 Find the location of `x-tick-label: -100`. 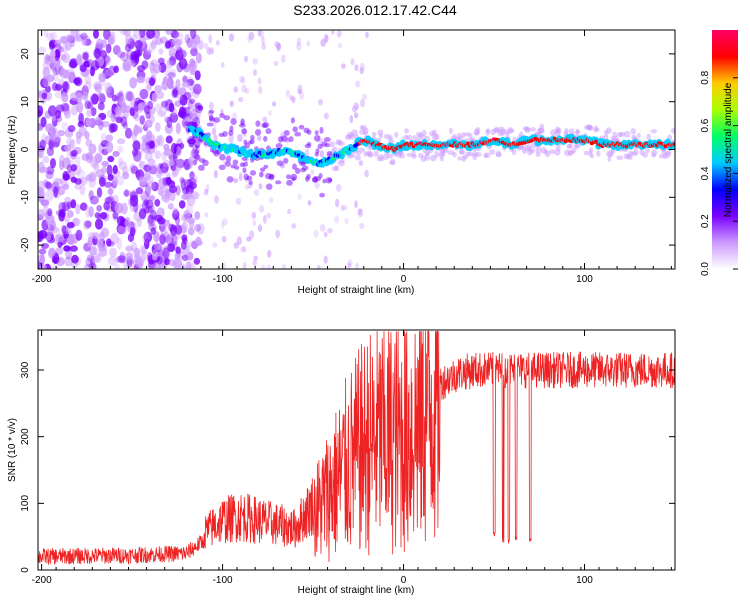

x-tick-label: -100 is located at coordinates (223, 580).